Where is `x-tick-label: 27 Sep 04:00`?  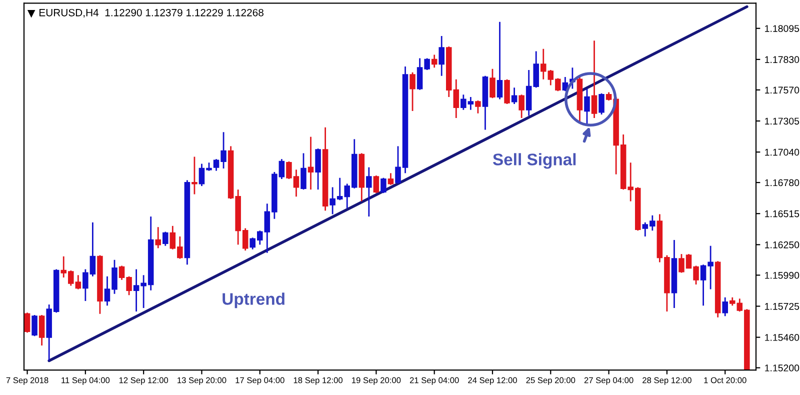 x-tick-label: 27 Sep 04:00 is located at coordinates (609, 381).